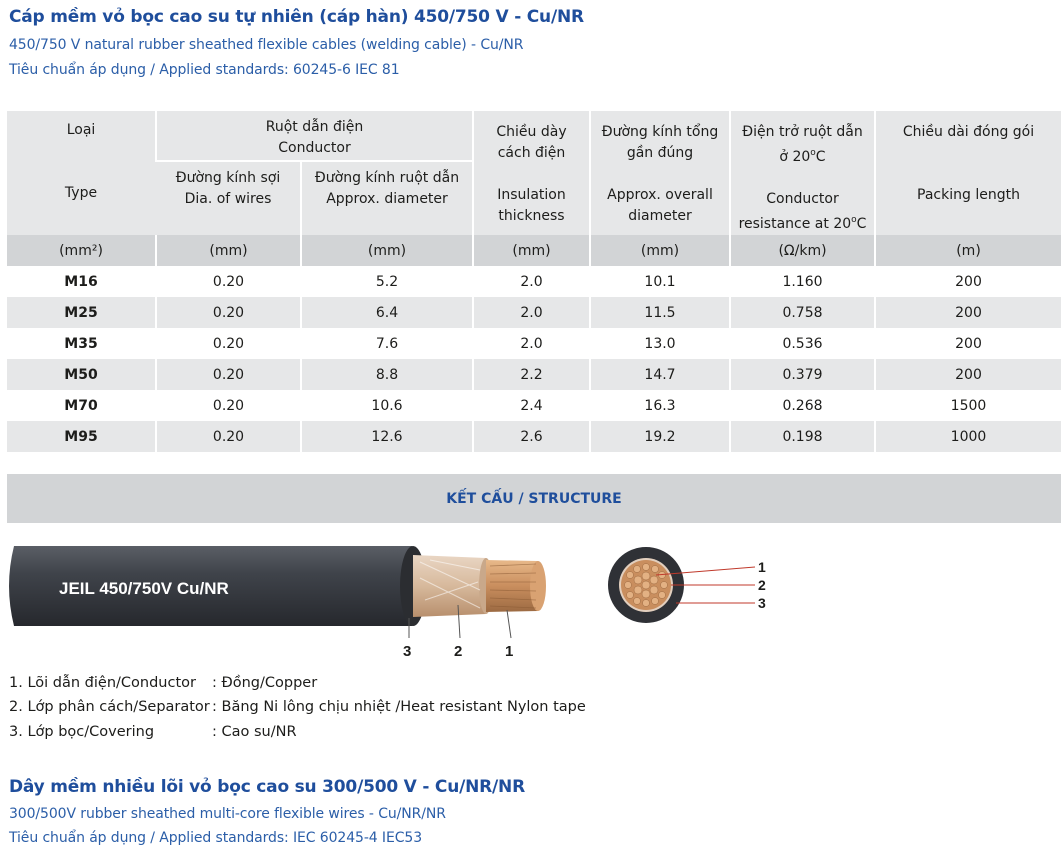  What do you see at coordinates (531, 405) in the screenshot?
I see `table-cell: 2.4` at bounding box center [531, 405].